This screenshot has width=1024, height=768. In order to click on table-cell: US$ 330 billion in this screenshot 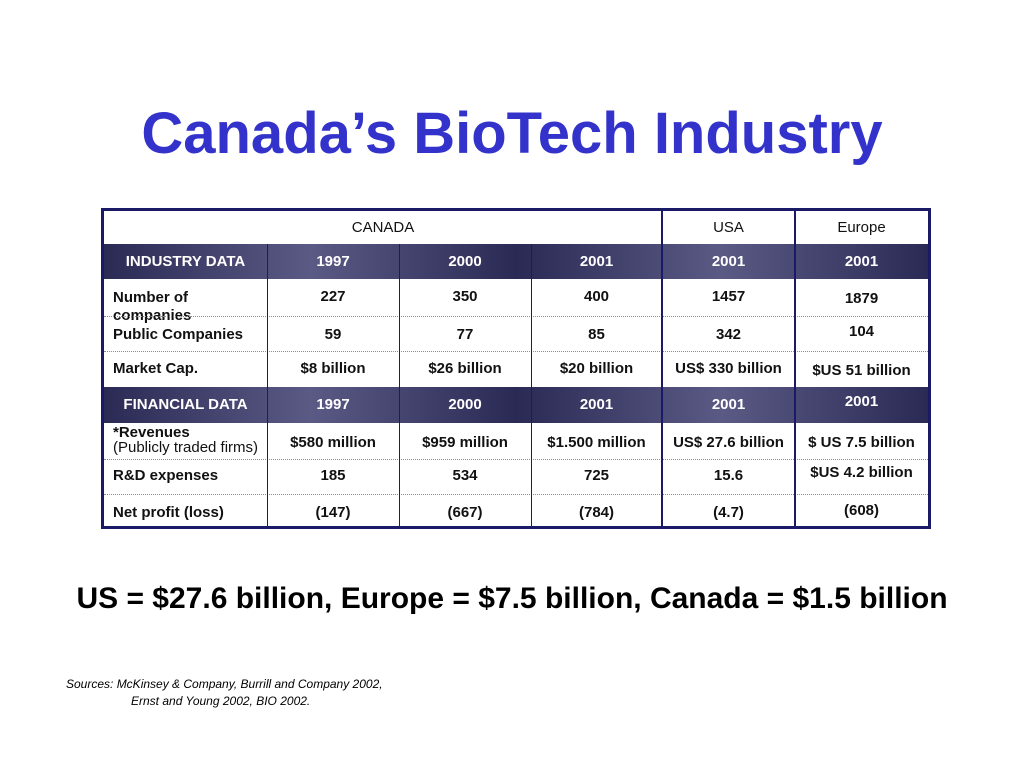, I will do `click(728, 368)`.